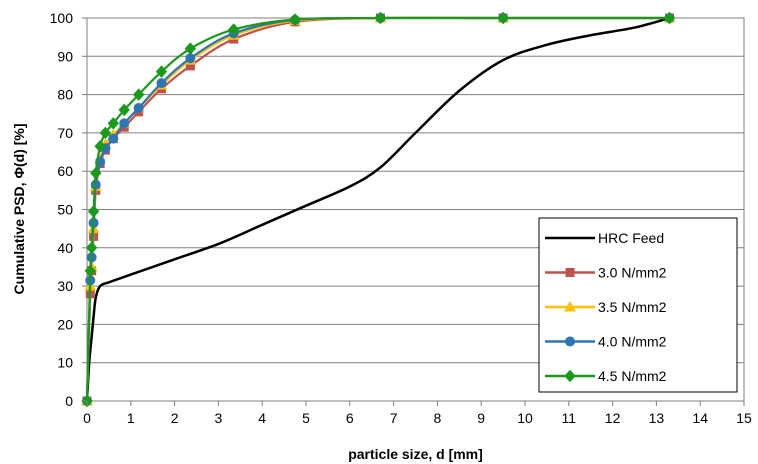 The width and height of the screenshot is (758, 464). What do you see at coordinates (438, 418) in the screenshot?
I see `x-tick-label-8: 8` at bounding box center [438, 418].